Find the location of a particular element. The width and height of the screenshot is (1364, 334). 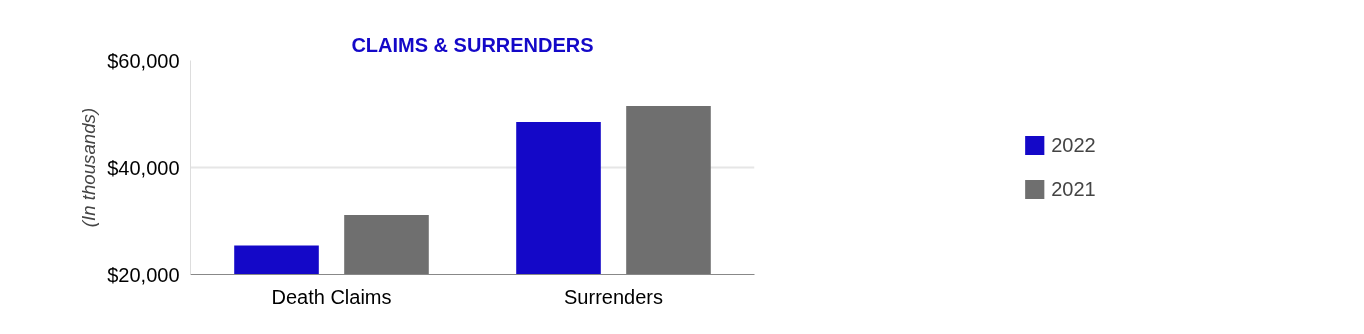

legend-label: 2022 is located at coordinates (1073, 145).